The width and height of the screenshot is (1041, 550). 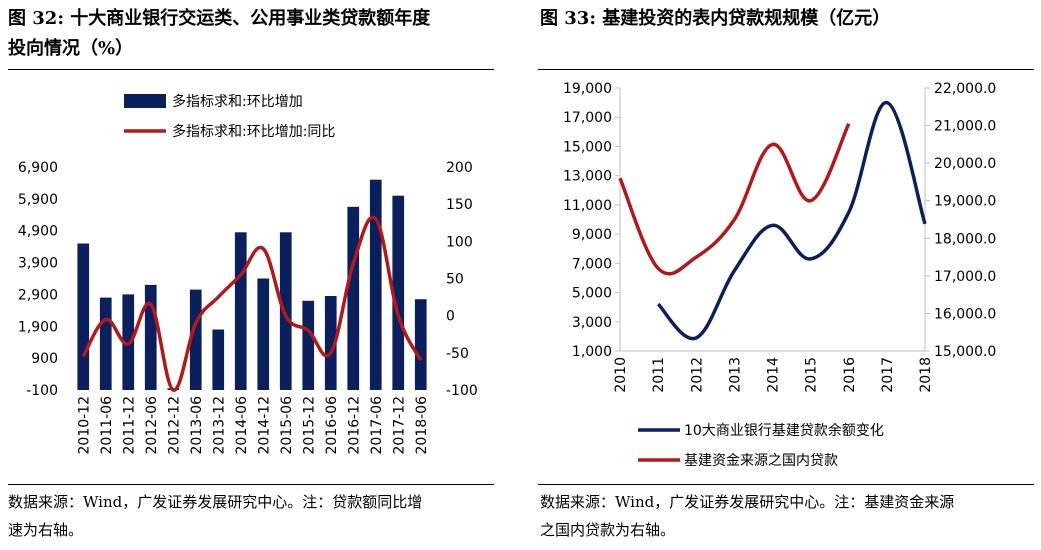 I want to click on x-tick-label: 2016-06, so click(x=332, y=425).